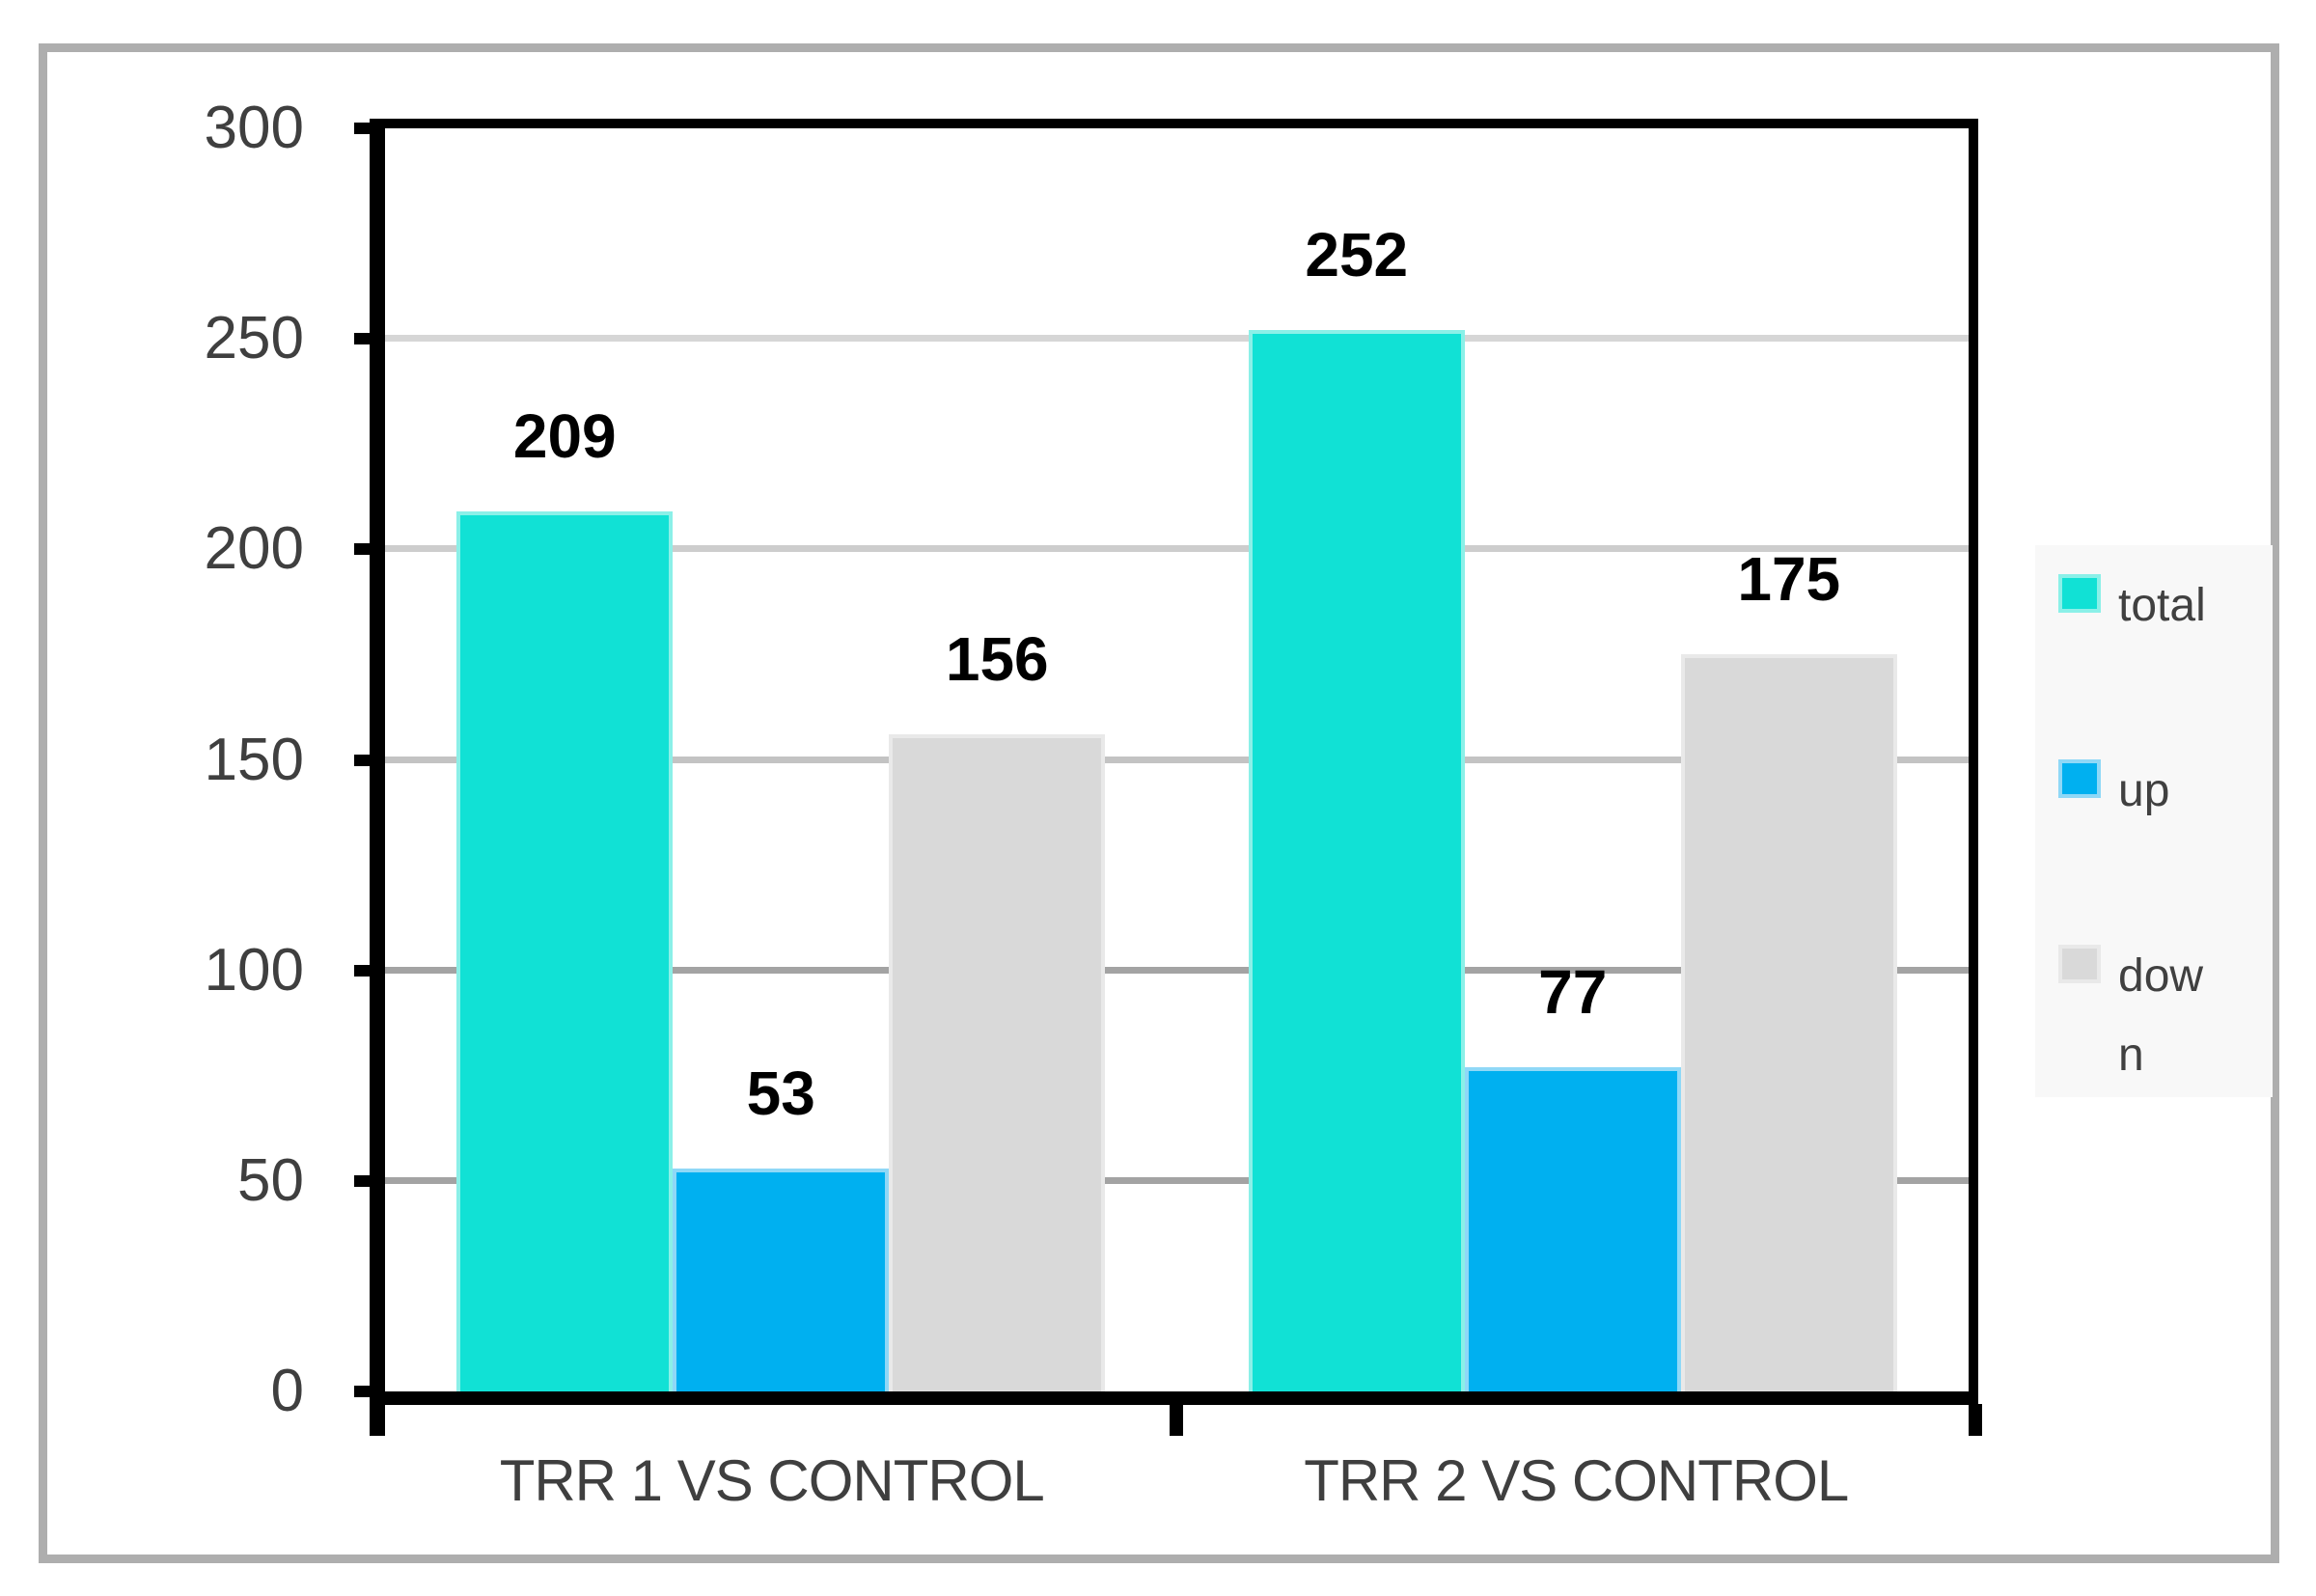 This screenshot has height=1596, width=2316. I want to click on legend-item-down: down, so click(2143, 1016).